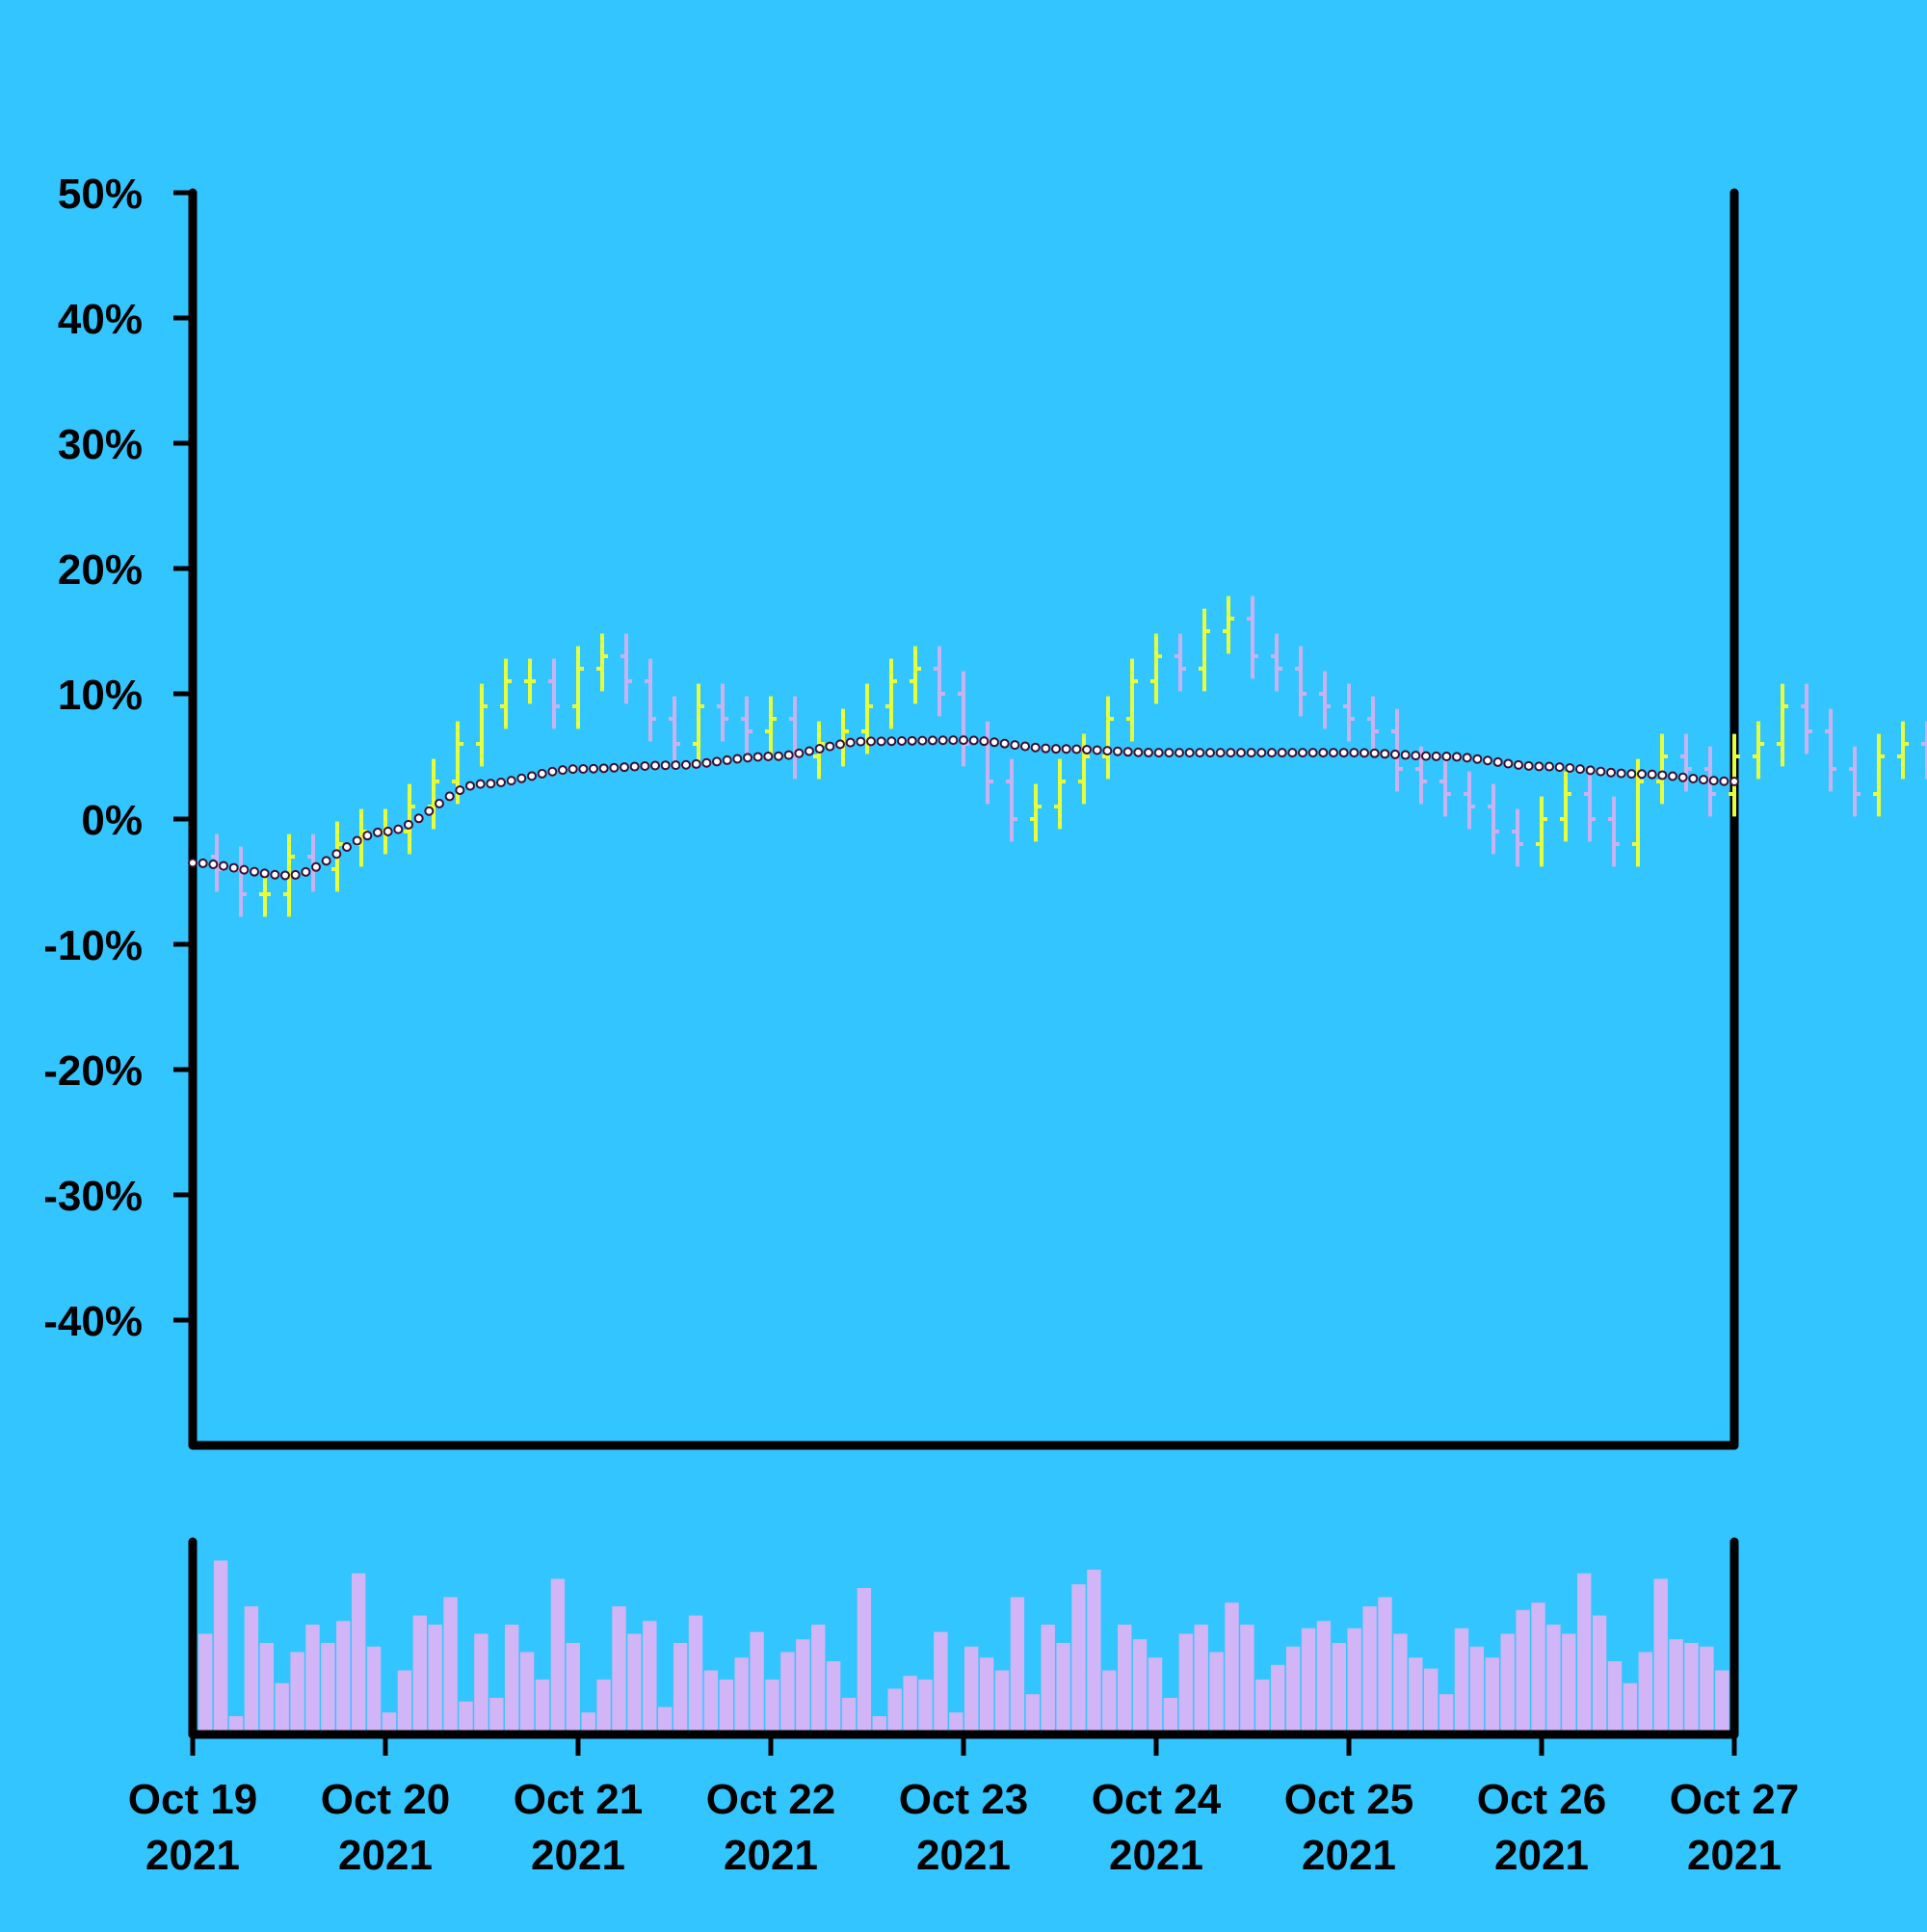  Describe the element at coordinates (1542, 1799) in the screenshot. I see `x-tick-label: Oct 26` at that location.